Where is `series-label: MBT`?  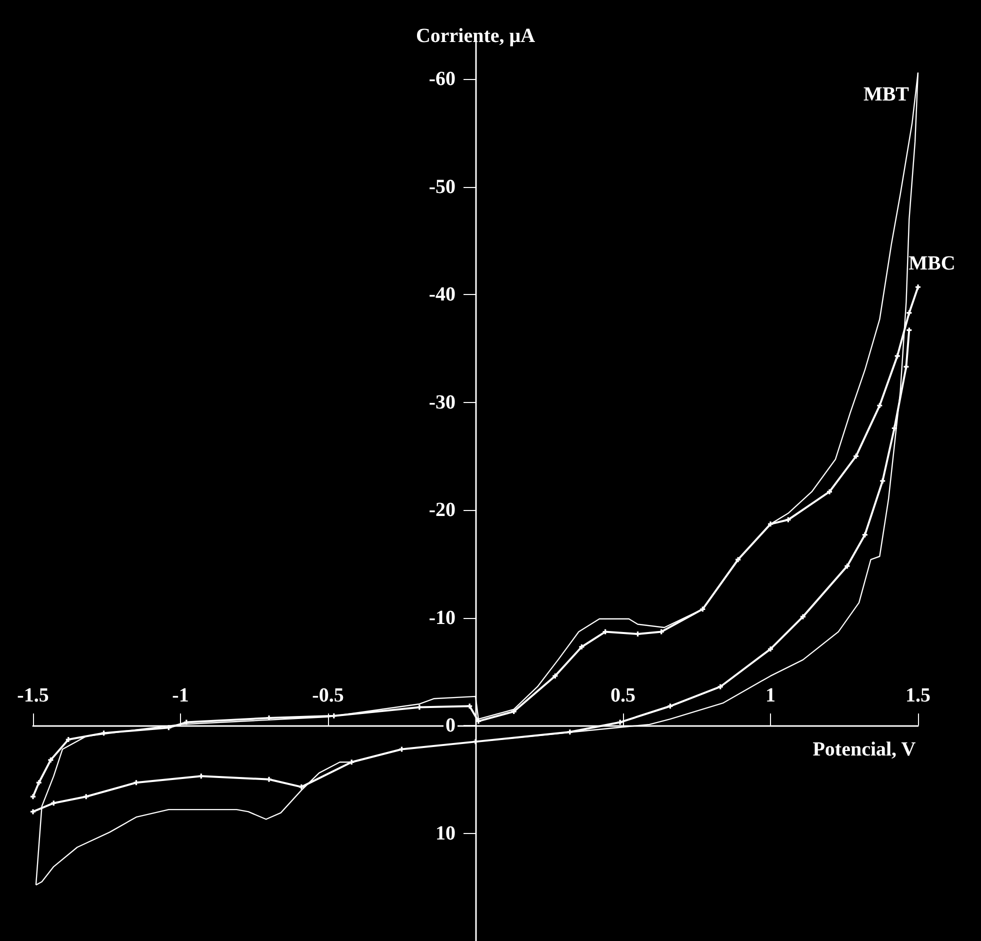 series-label: MBT is located at coordinates (886, 95).